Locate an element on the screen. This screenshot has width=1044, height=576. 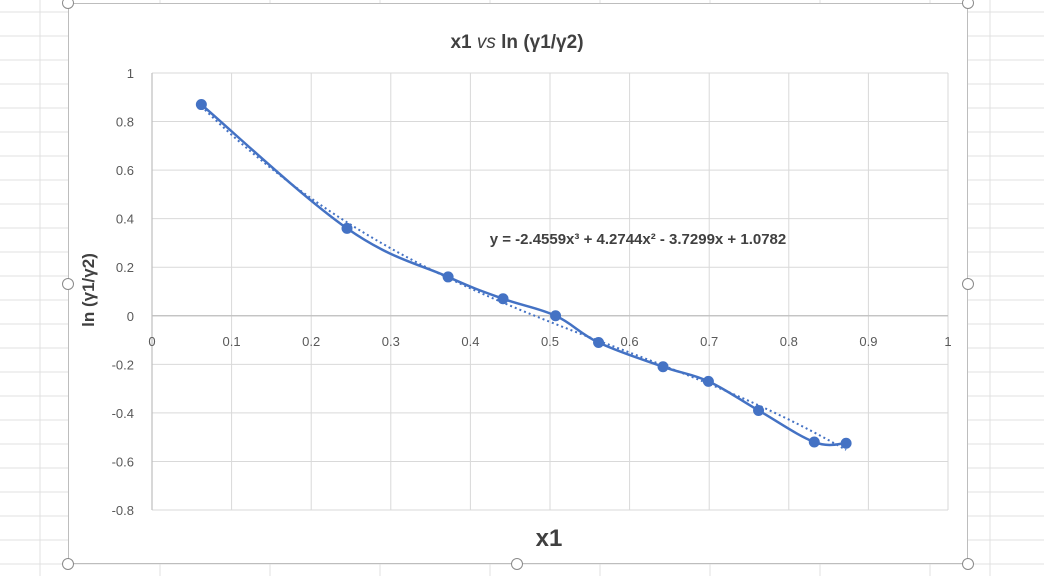
chart-title: x1 vs ln (γ1/γ2) is located at coordinates (516, 42).